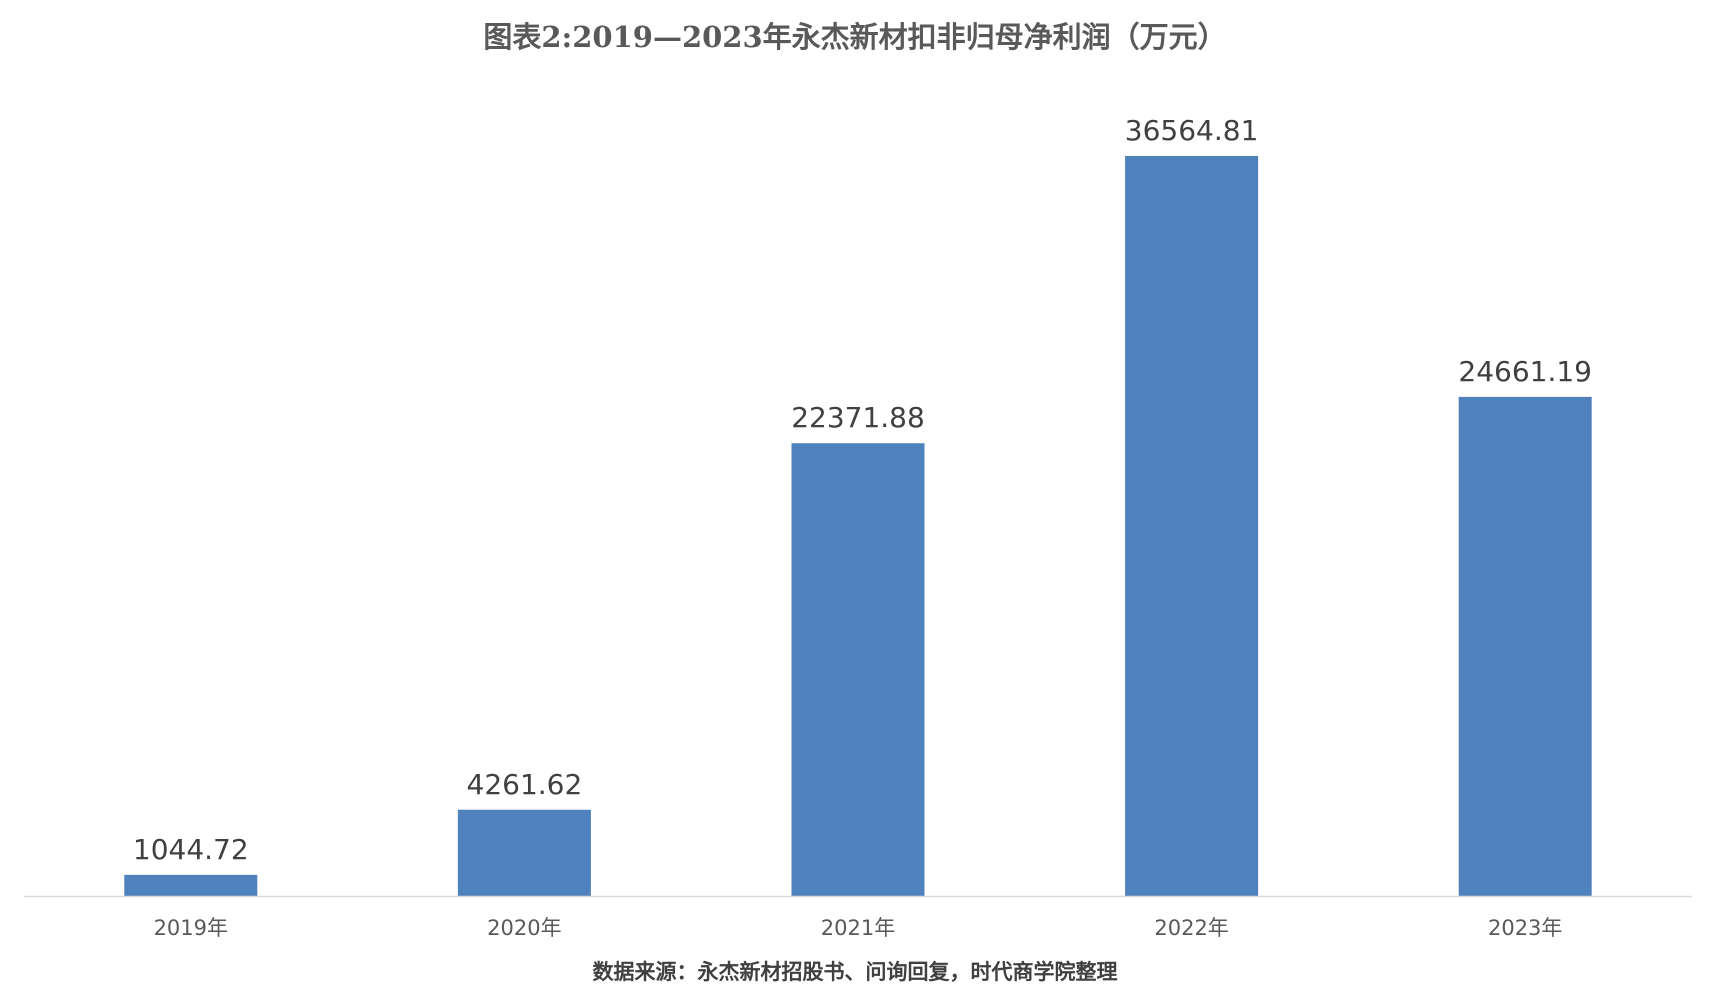 This screenshot has height=1007, width=1710. Describe the element at coordinates (525, 784) in the screenshot. I see `data-label-1: 4261.62` at that location.